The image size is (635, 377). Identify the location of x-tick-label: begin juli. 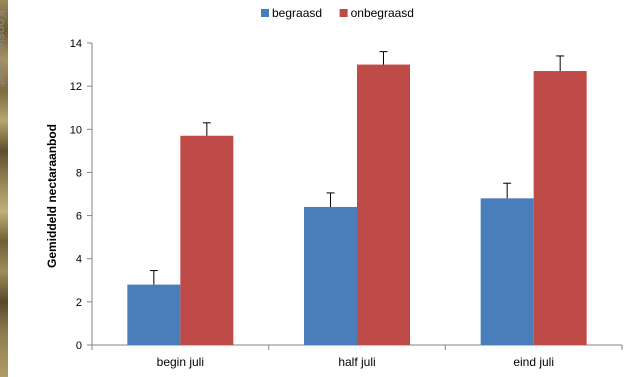
(180, 362).